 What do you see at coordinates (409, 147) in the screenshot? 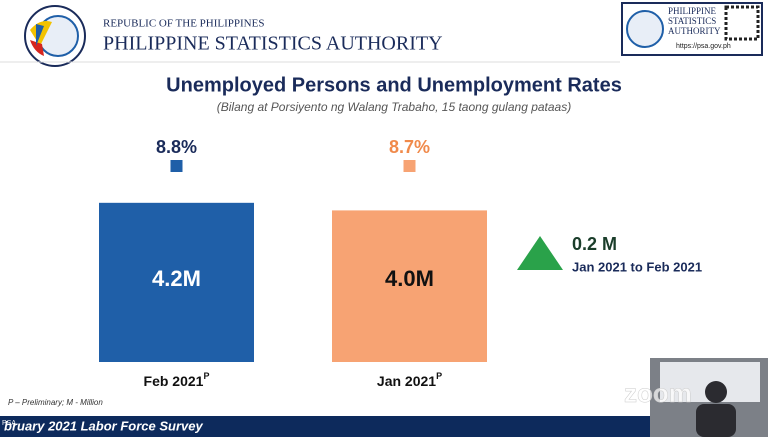
I see `rate-label: 8.7%` at bounding box center [409, 147].